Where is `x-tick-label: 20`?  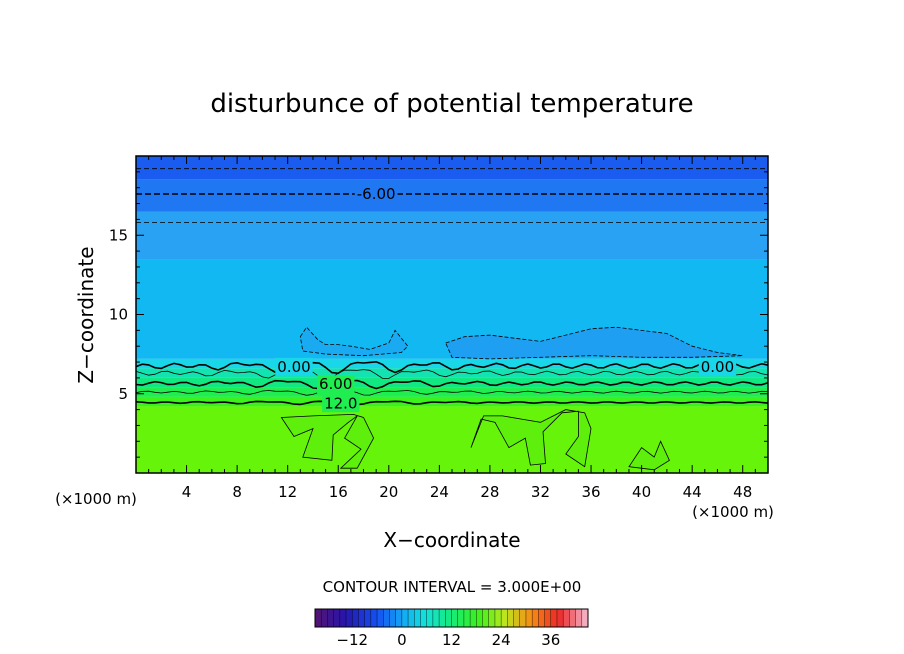
x-tick-label: 20 is located at coordinates (388, 492).